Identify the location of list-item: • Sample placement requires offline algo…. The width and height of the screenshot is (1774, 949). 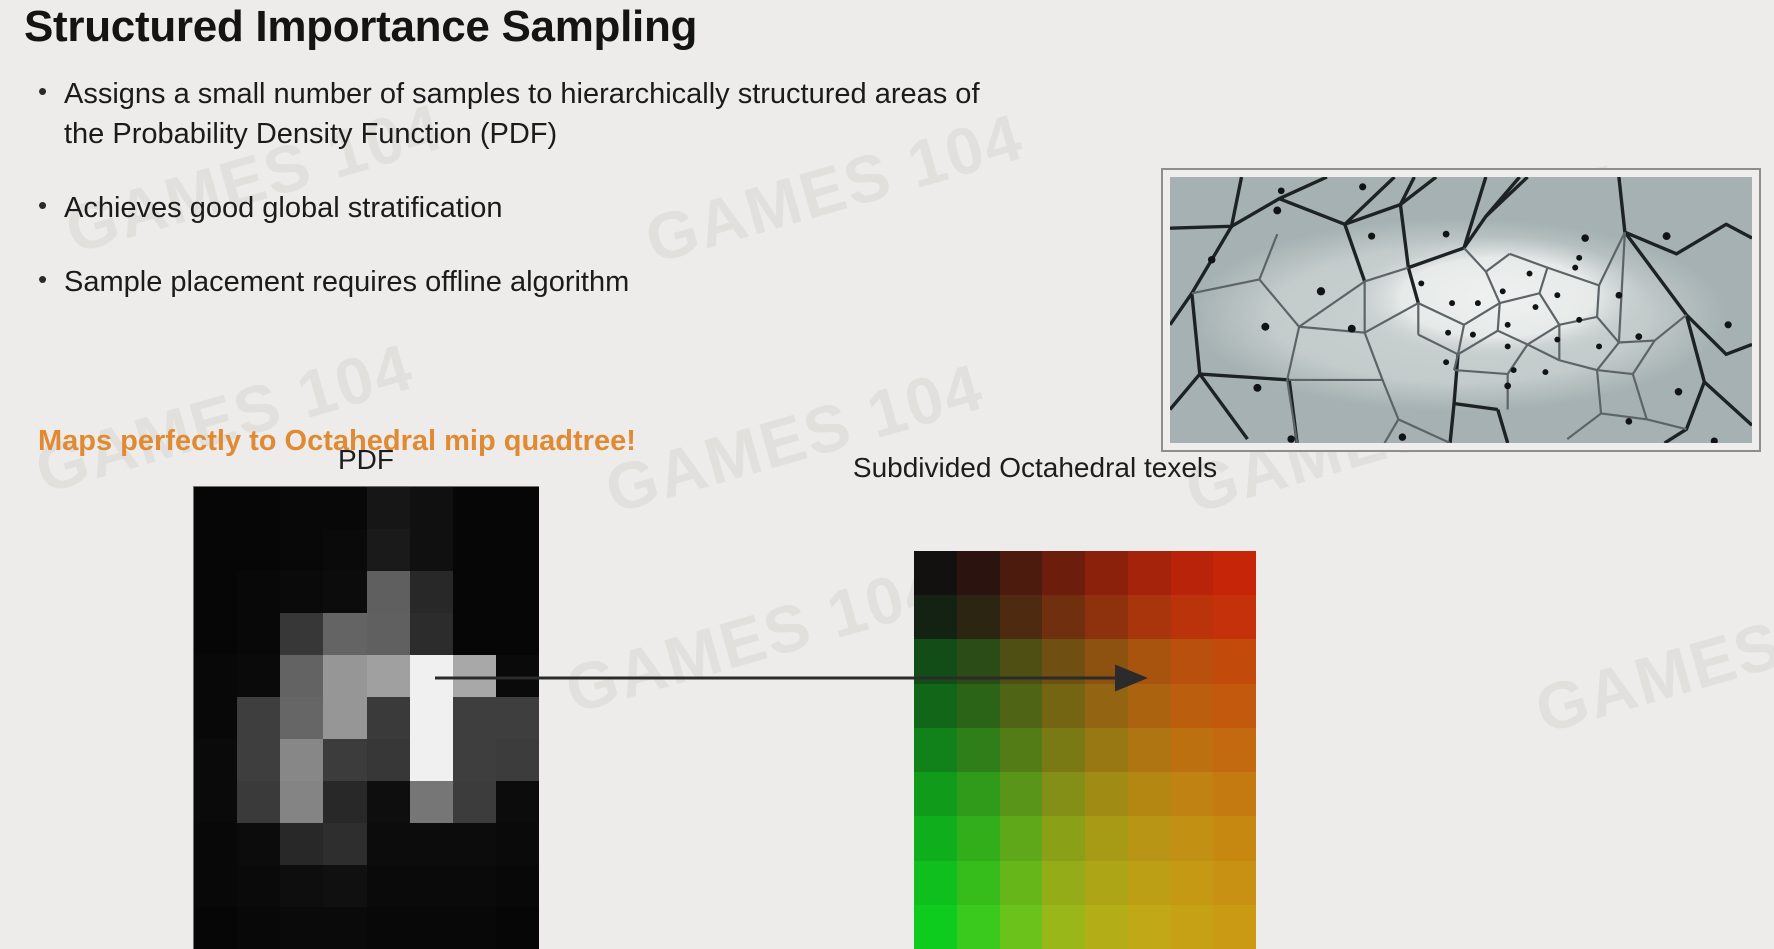
(534, 282).